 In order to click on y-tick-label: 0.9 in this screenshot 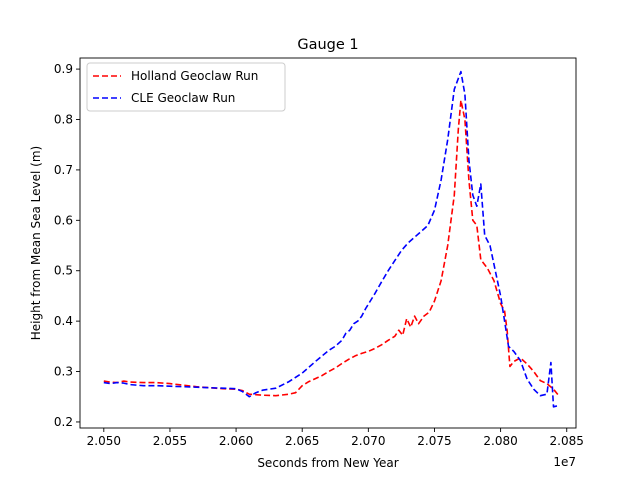, I will do `click(63, 69)`.